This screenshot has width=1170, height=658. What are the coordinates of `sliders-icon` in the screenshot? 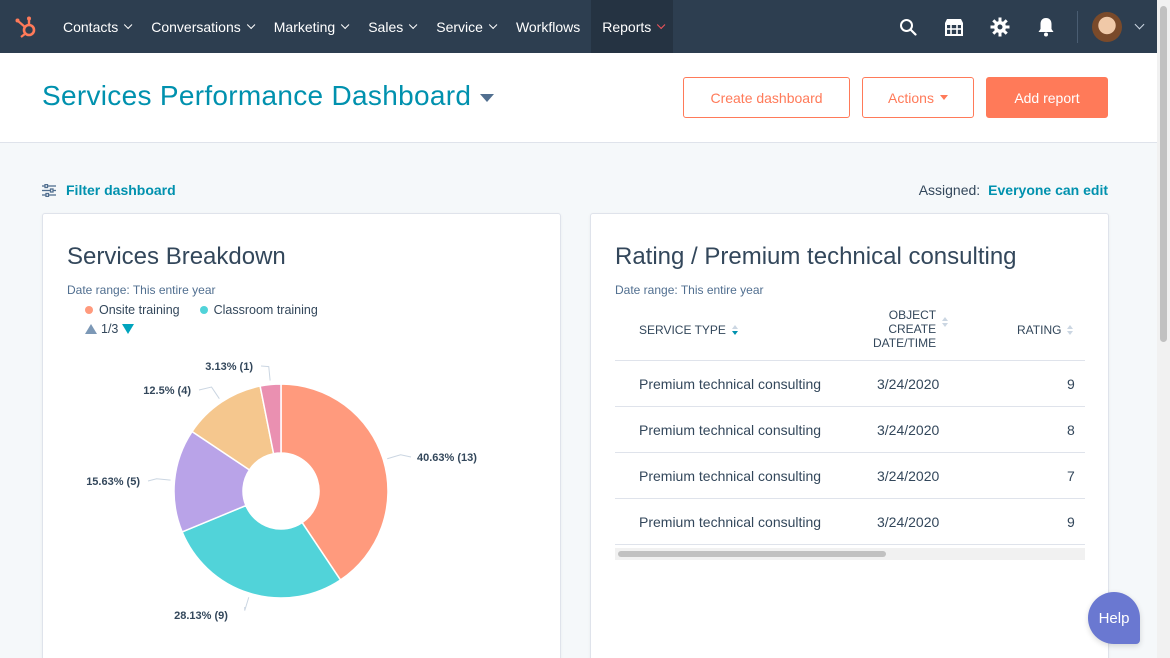 It's located at (49, 190).